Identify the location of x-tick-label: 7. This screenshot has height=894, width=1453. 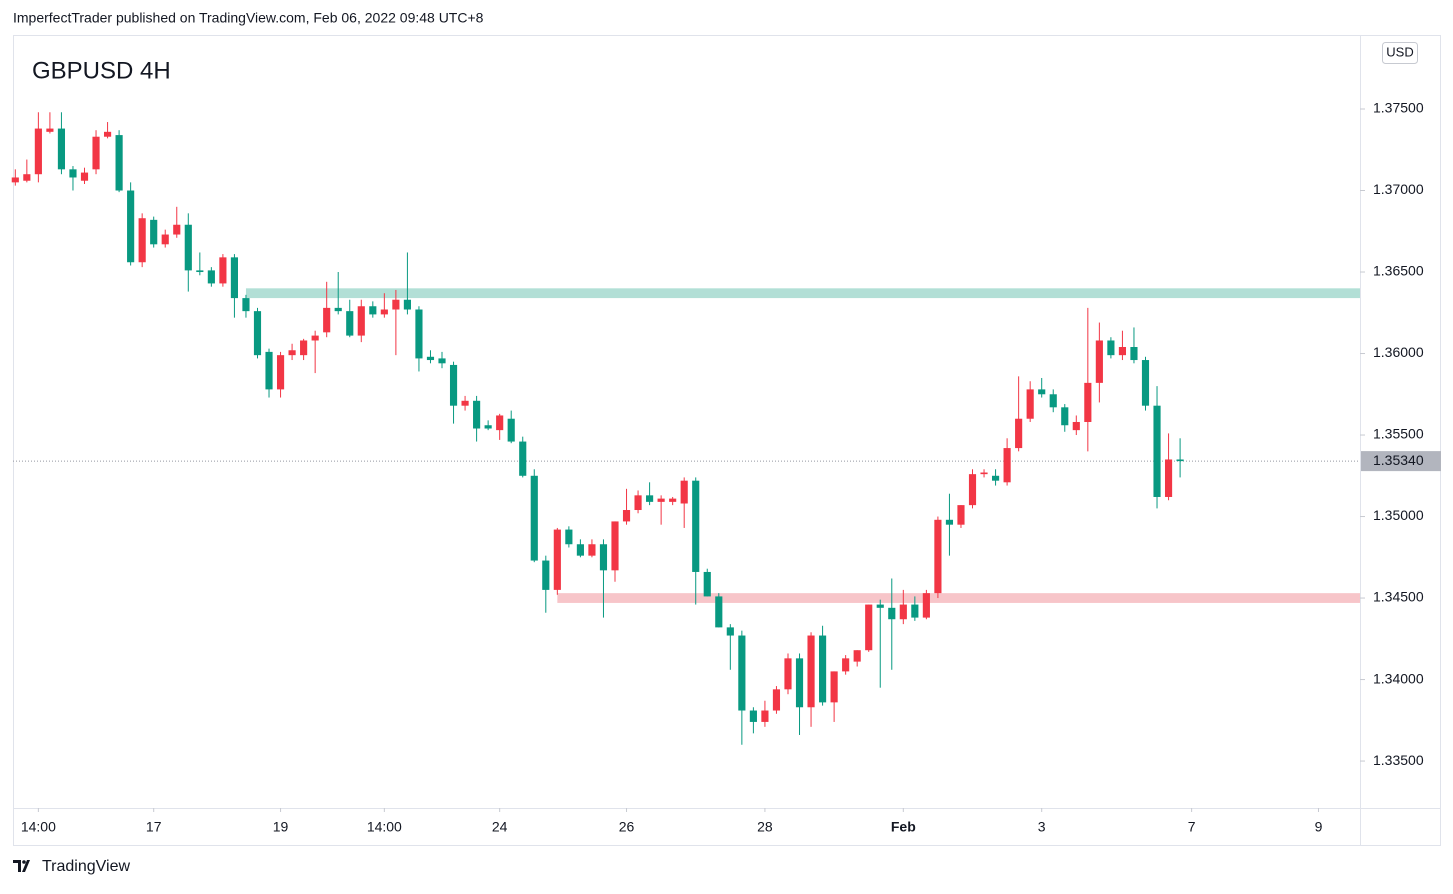
(1192, 827).